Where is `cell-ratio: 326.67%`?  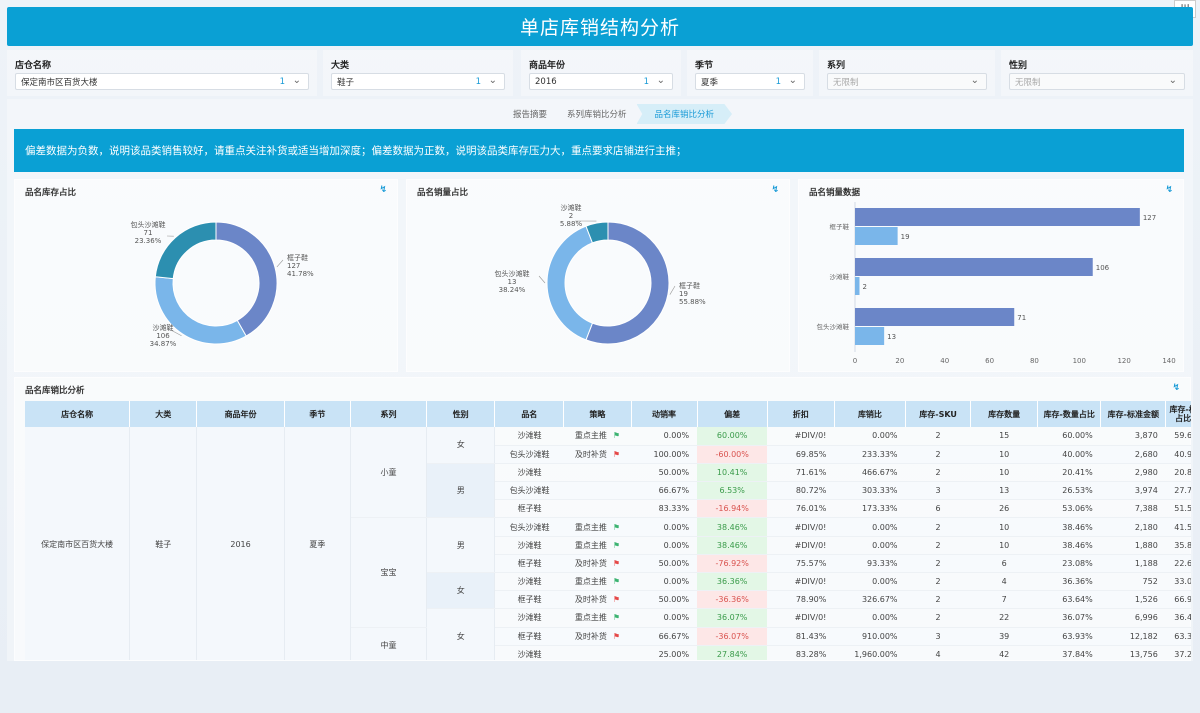
cell-ratio: 326.67% is located at coordinates (870, 600).